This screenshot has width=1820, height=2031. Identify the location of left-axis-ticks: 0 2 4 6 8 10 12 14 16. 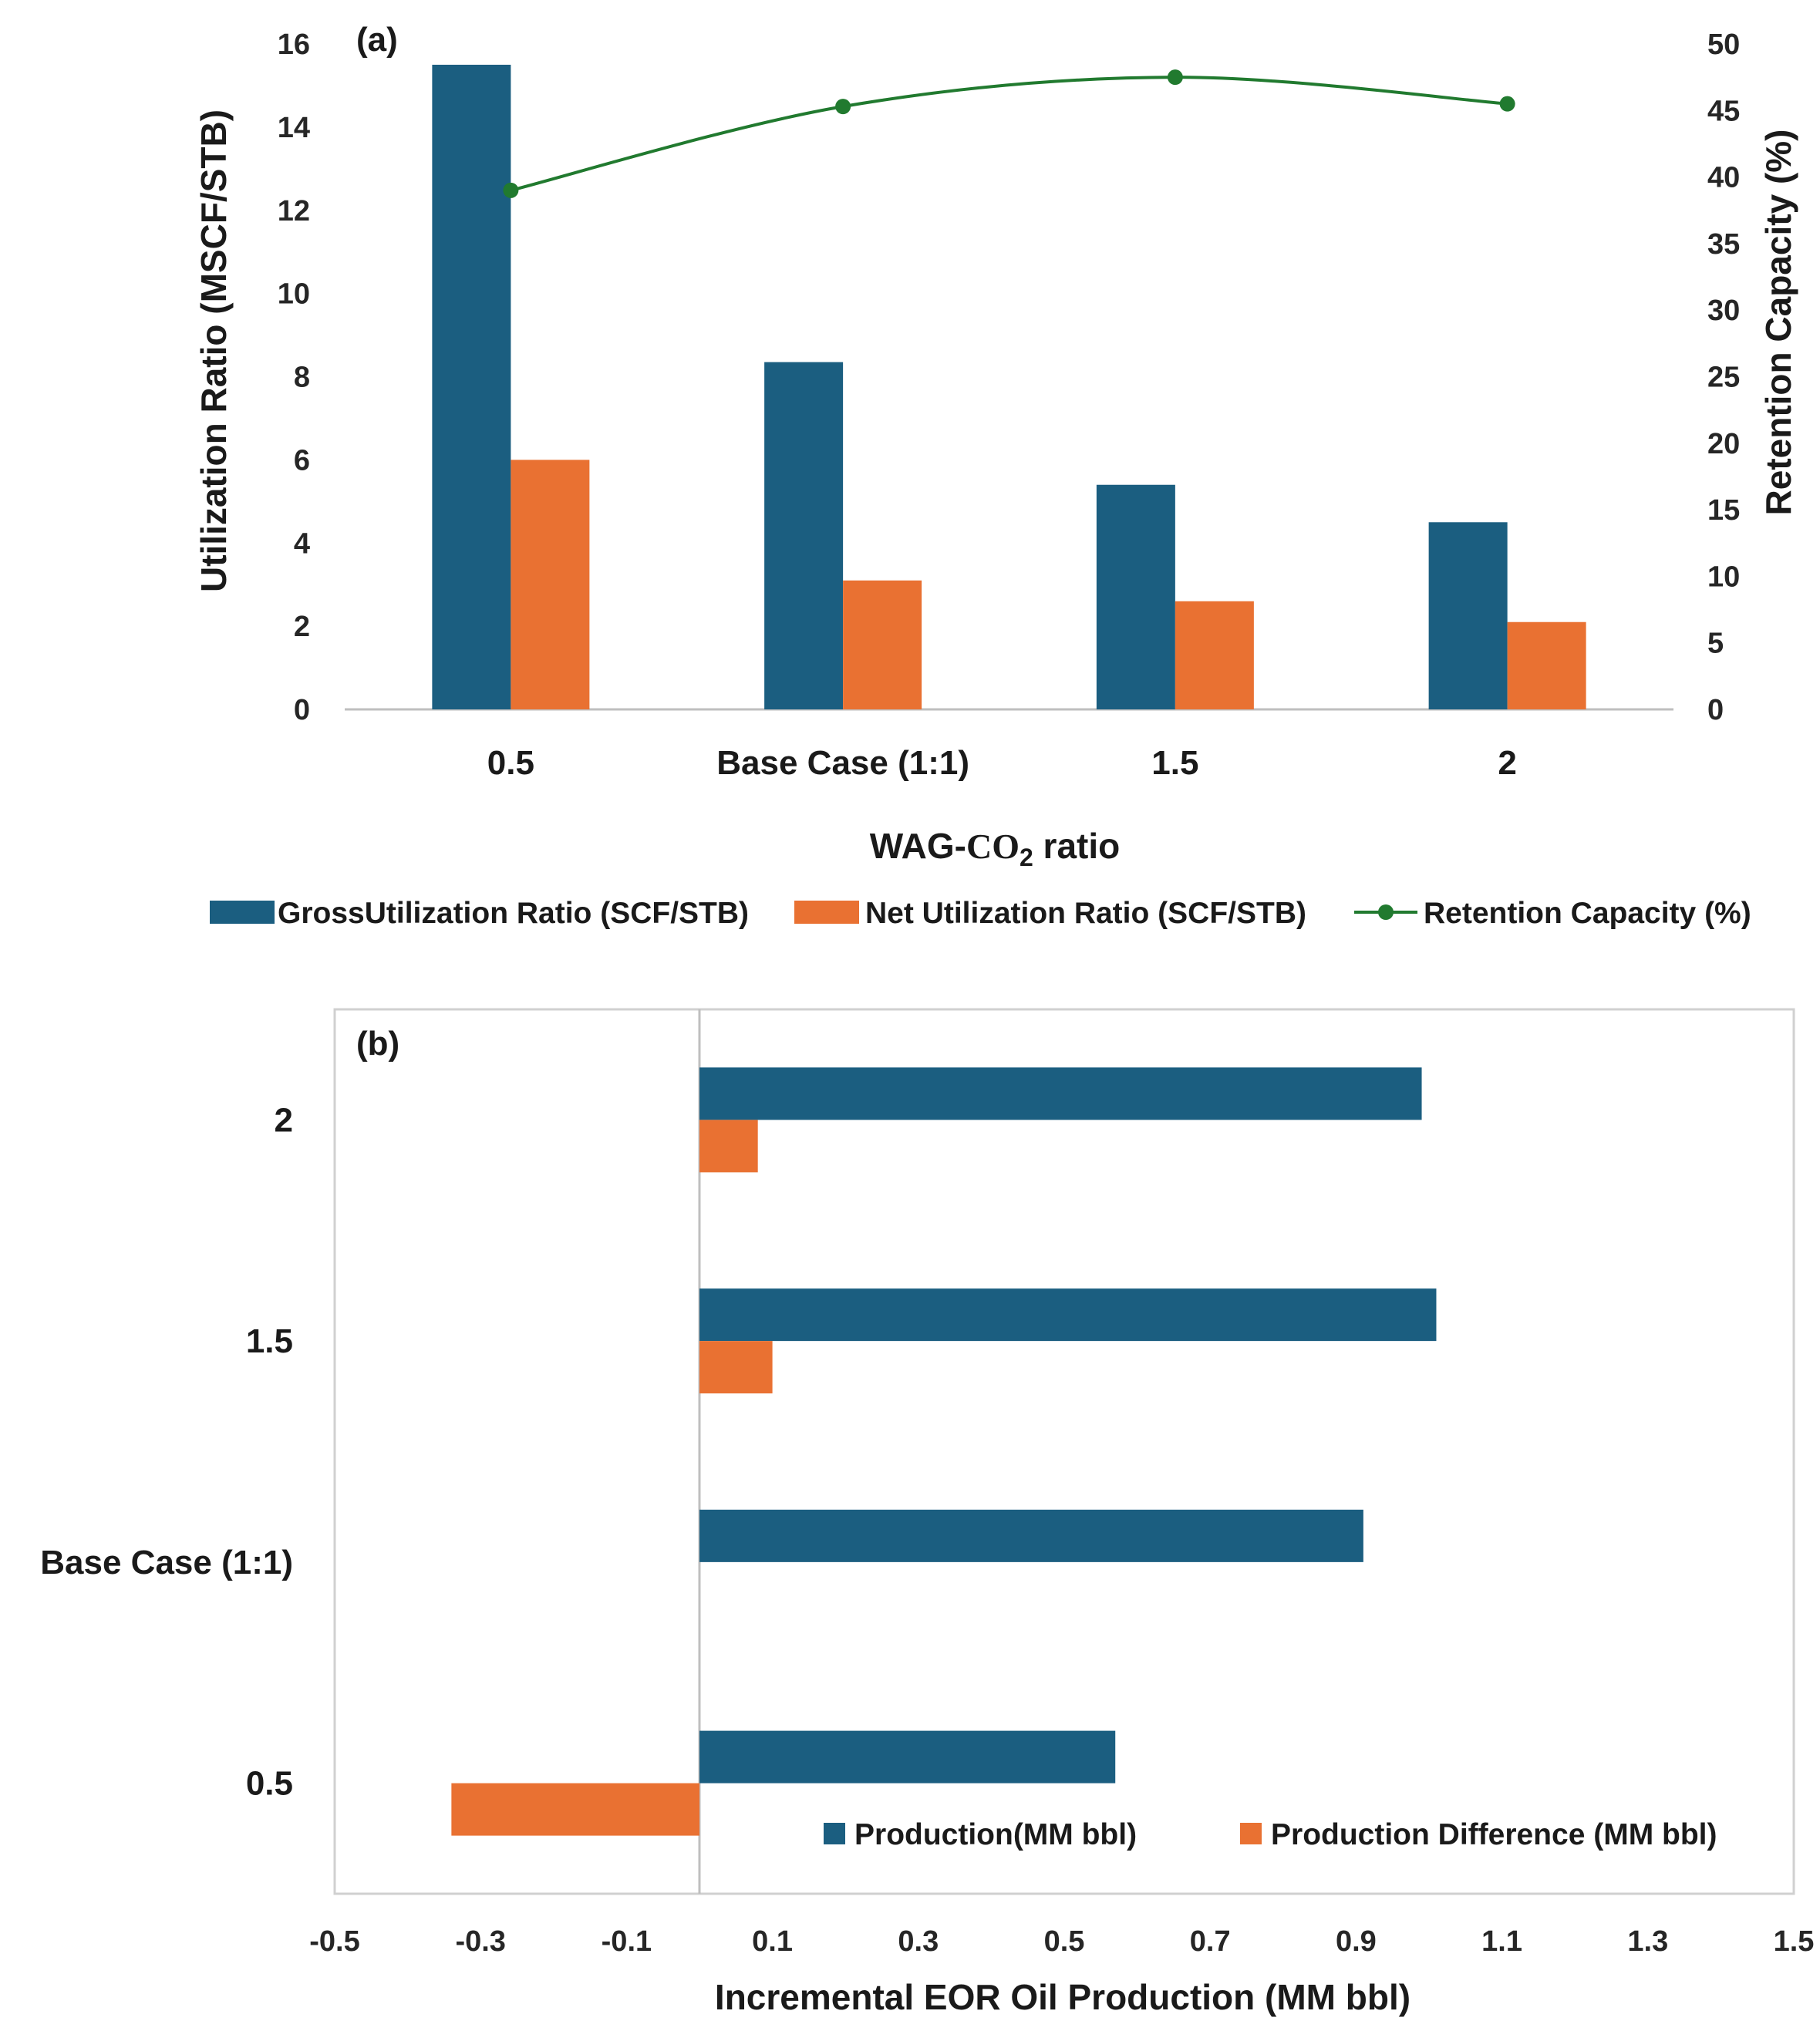
(294, 377).